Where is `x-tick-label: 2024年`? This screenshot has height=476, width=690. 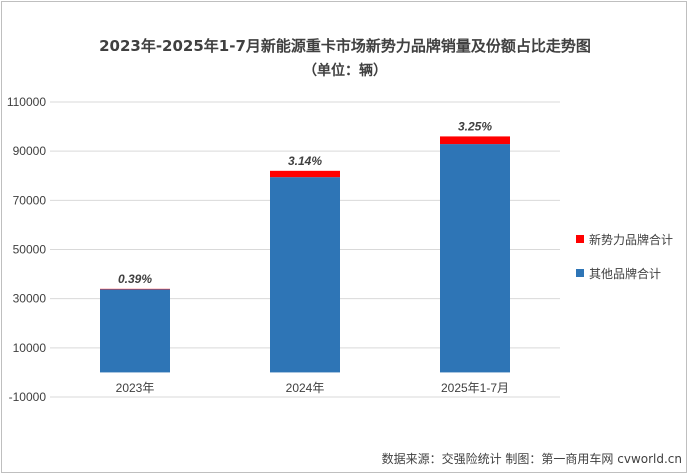 x-tick-label: 2024年 is located at coordinates (305, 388).